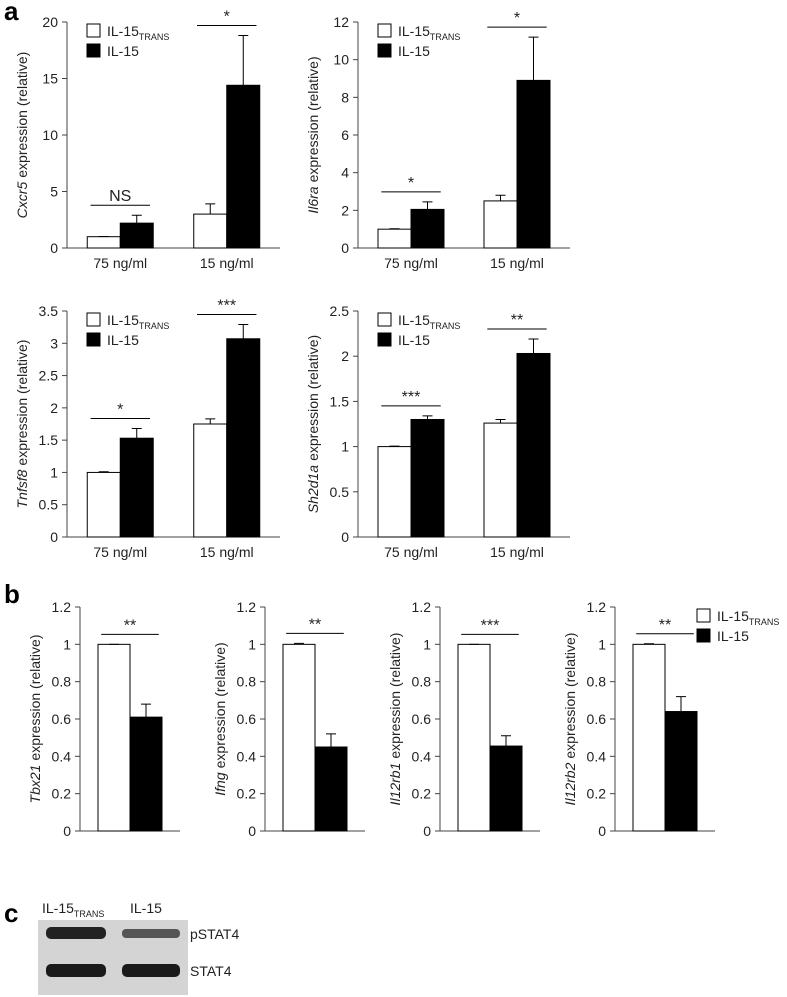 Image resolution: width=787 pixels, height=997 pixels. I want to click on y-axis-label-gene: Cxcr5, so click(22, 200).